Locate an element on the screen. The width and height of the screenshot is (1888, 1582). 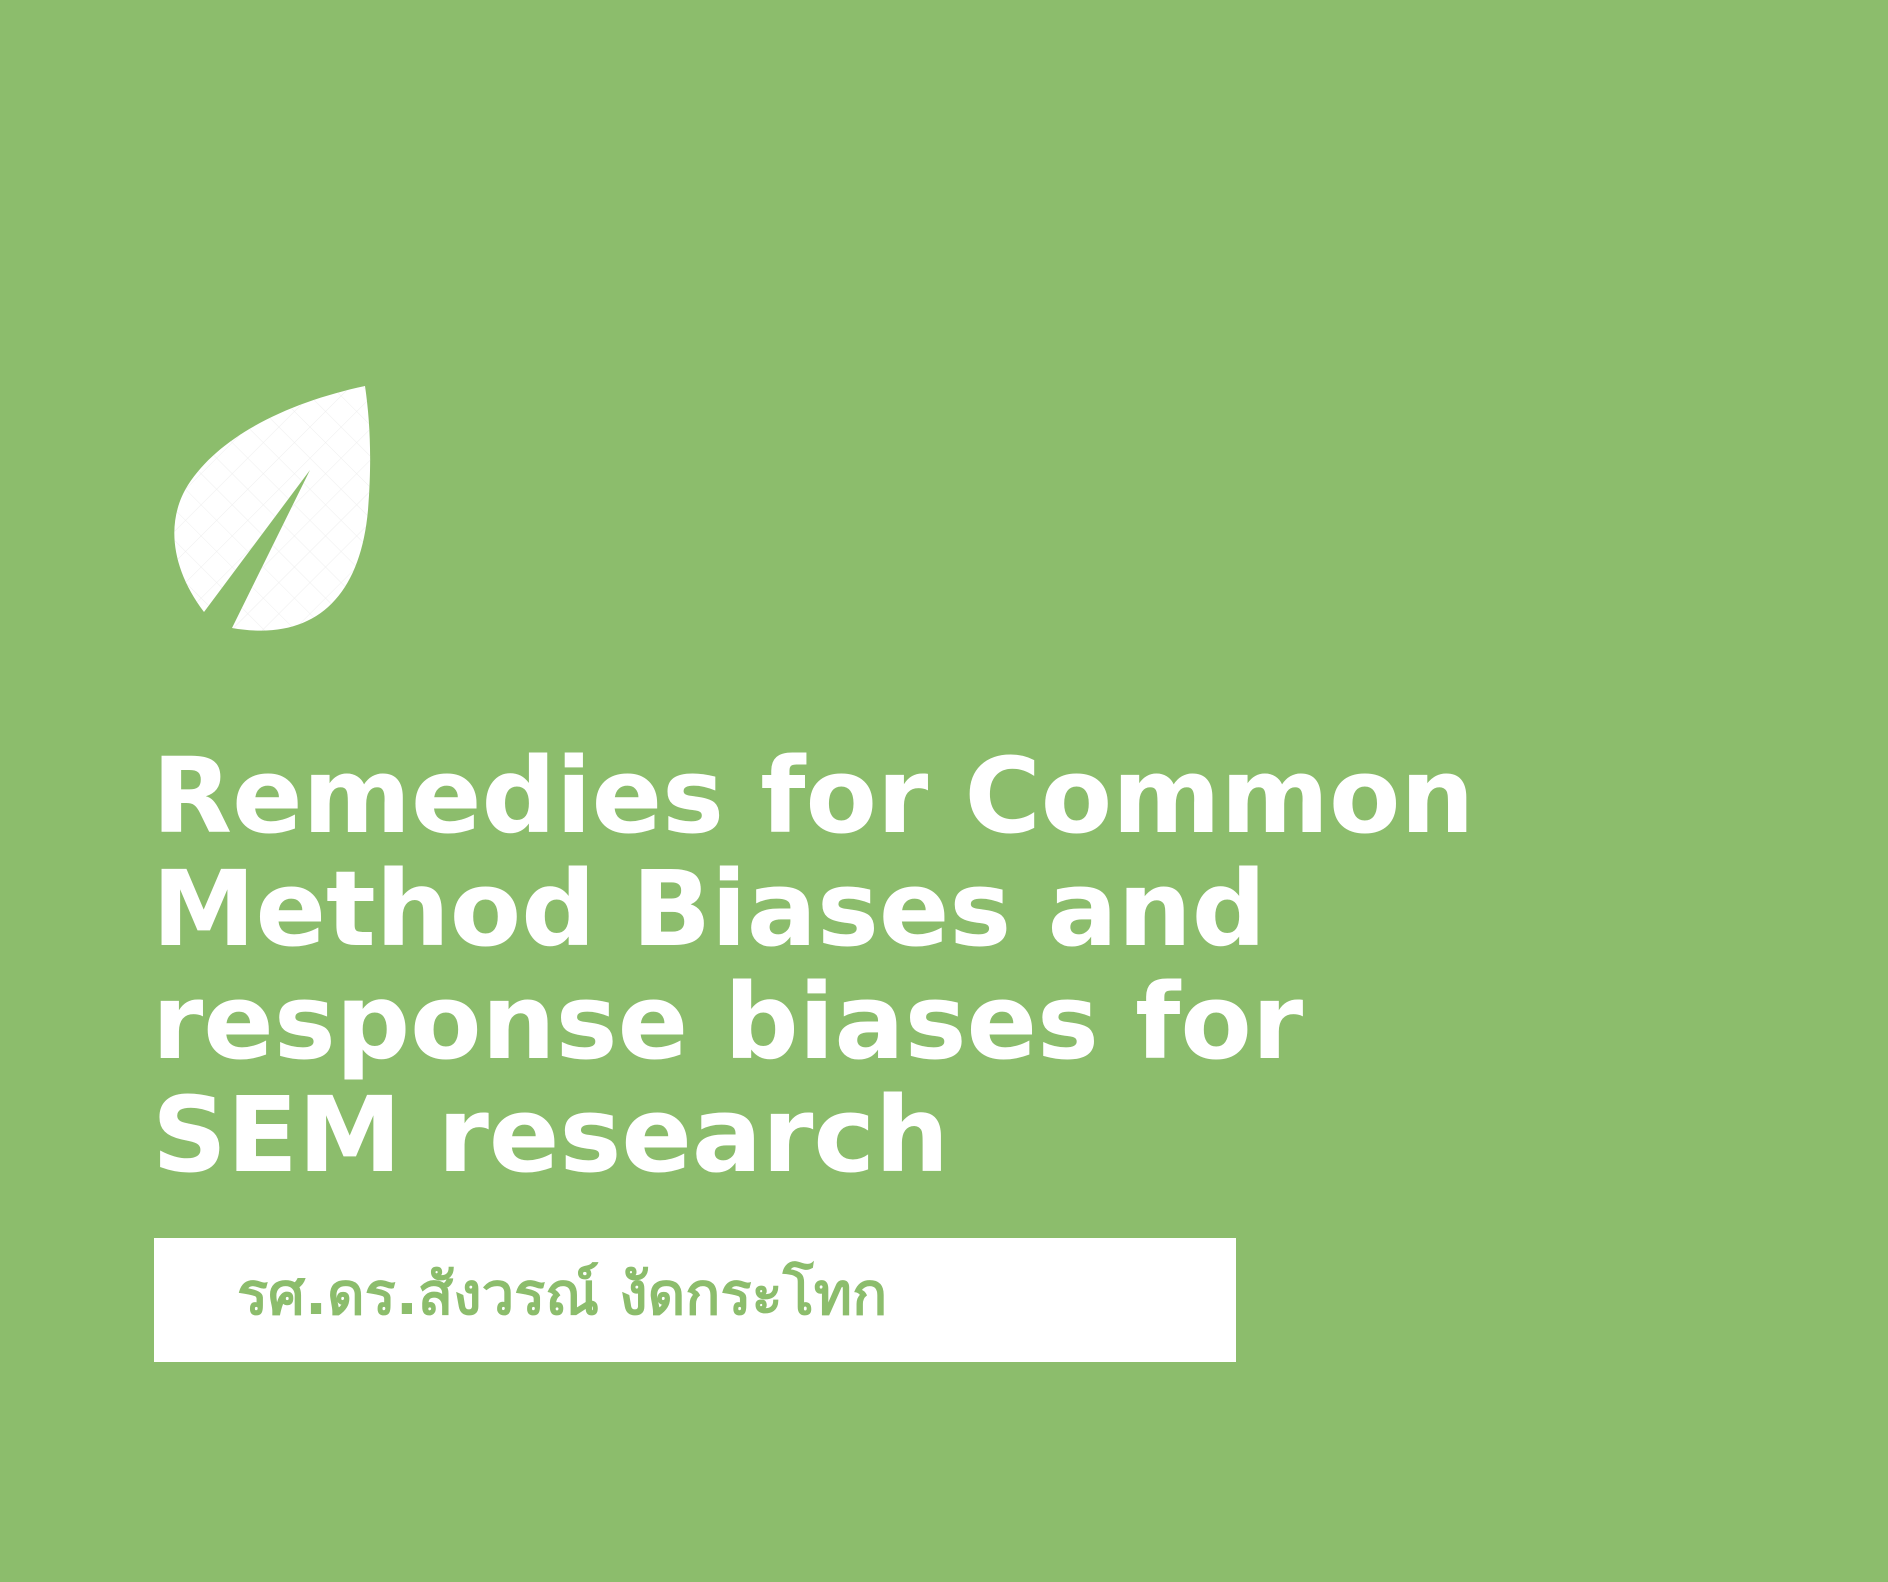
author-box: รศ.ดร.สังวรณ์ งัดกระโทก is located at coordinates (695, 1300).